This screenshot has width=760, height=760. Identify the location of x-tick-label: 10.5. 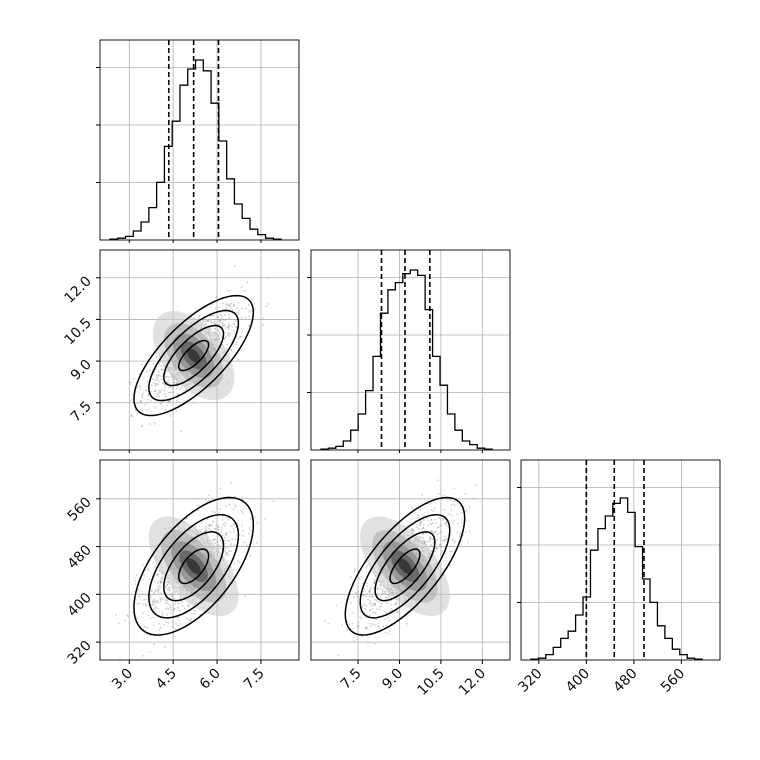
(430, 682).